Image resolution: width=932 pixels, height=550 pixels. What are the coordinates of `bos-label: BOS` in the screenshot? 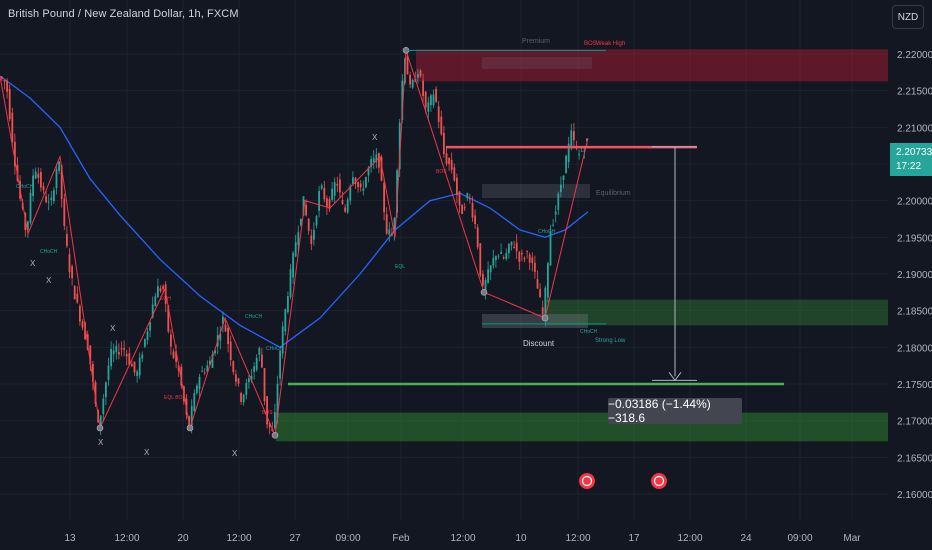 It's located at (590, 44).